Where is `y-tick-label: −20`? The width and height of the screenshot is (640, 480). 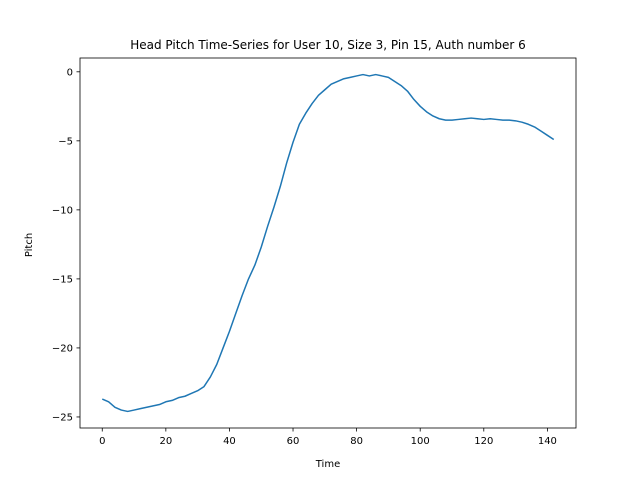 y-tick-label: −20 is located at coordinates (62, 348).